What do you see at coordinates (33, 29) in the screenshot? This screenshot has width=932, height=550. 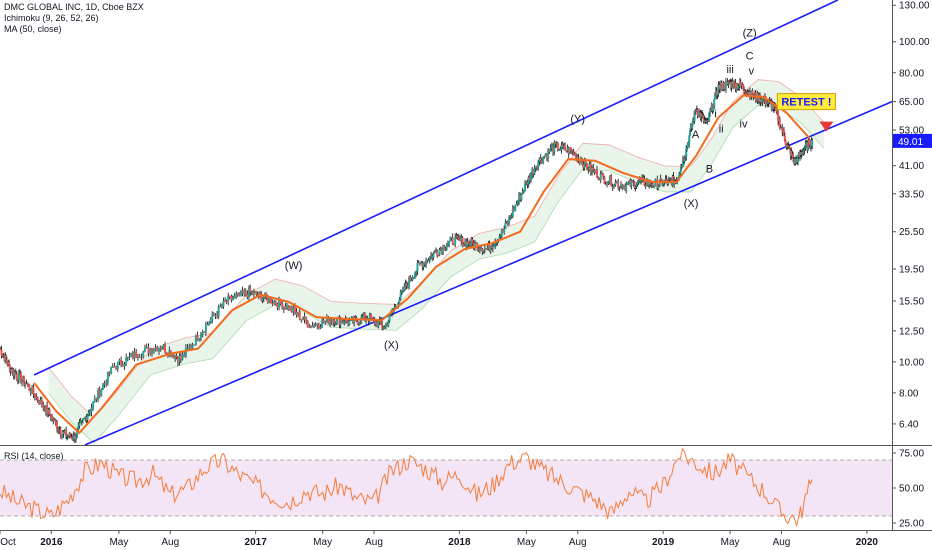 I see `ma-legend: MA (50, close)` at bounding box center [33, 29].